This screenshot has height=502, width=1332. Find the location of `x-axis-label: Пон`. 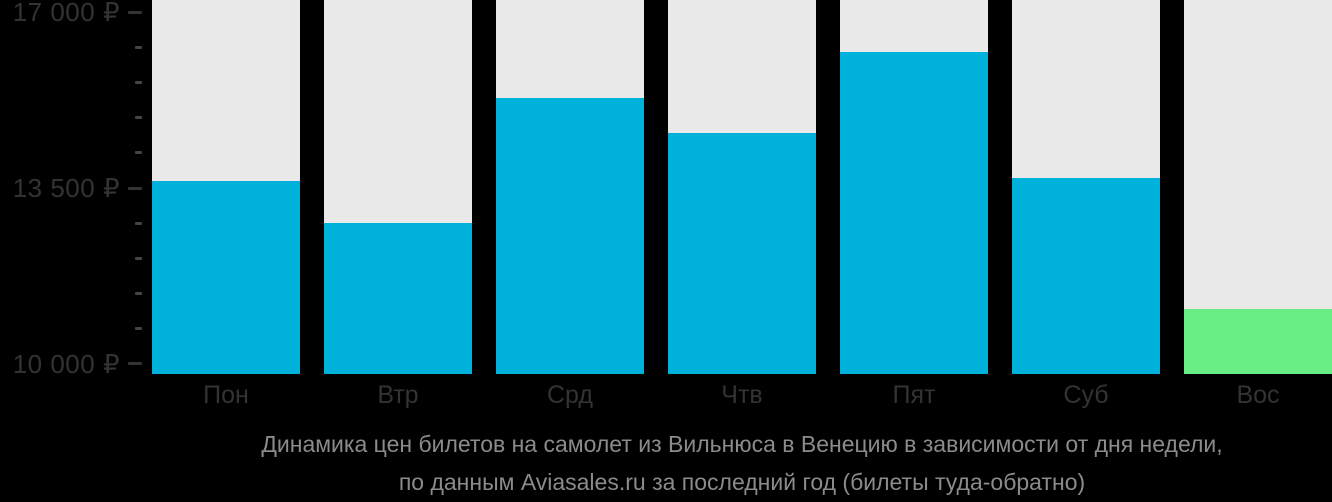

x-axis-label: Пон is located at coordinates (226, 395).